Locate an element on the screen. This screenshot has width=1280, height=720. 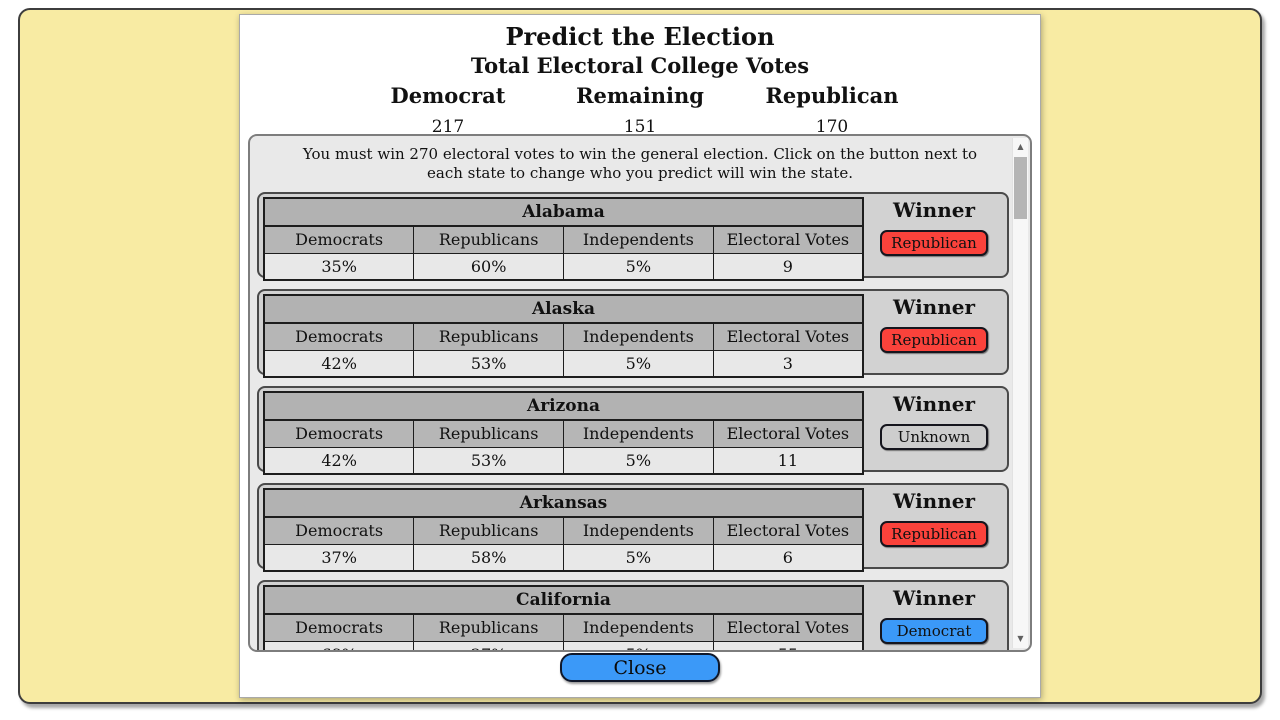
total-democrat: Democrat 217 is located at coordinates (448, 110).